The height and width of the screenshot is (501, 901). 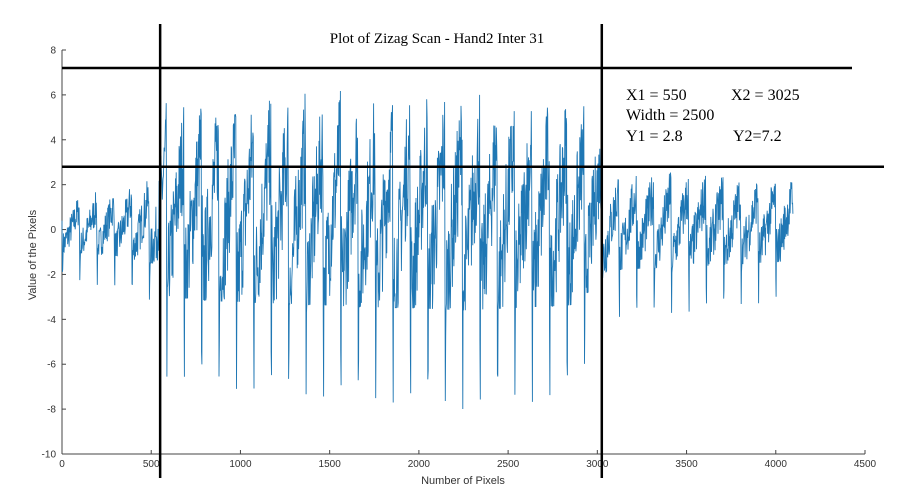 What do you see at coordinates (654, 136) in the screenshot?
I see `annotation-y1: Y1 = 2.8` at bounding box center [654, 136].